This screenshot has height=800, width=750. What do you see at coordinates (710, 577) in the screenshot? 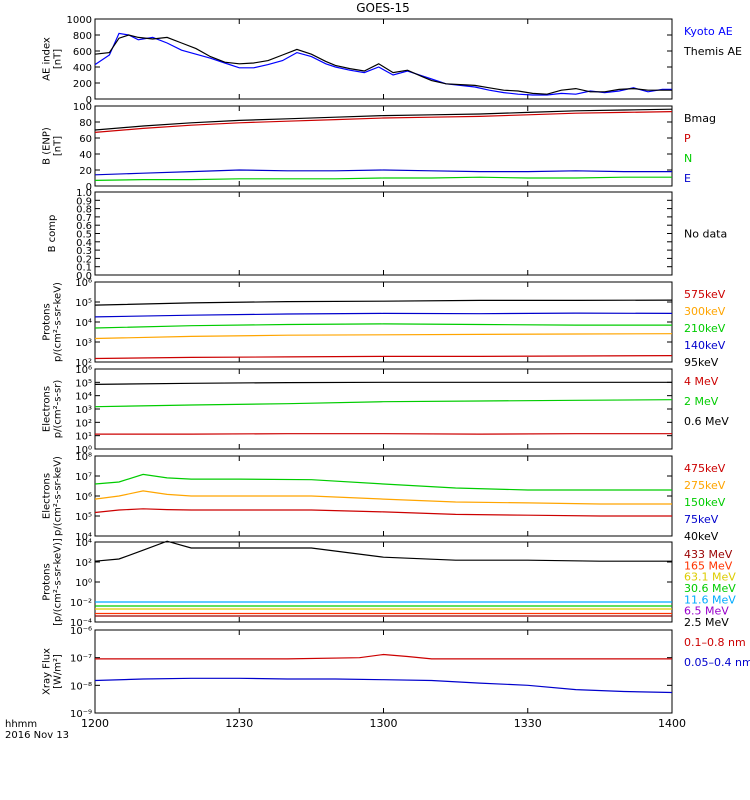
I see `legend-entry: 63.1 MeV` at bounding box center [710, 577].